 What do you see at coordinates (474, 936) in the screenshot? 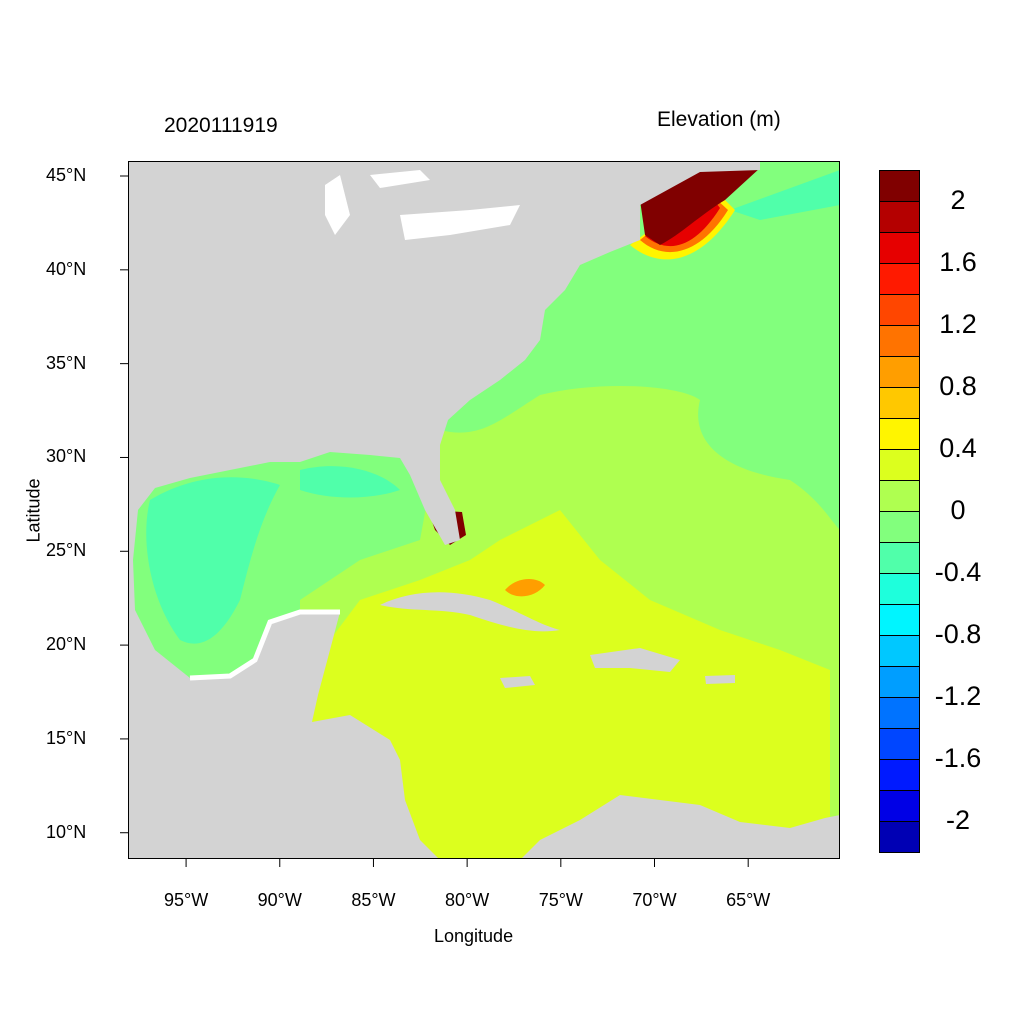
I see `x-axis-label: Longitude` at bounding box center [474, 936].